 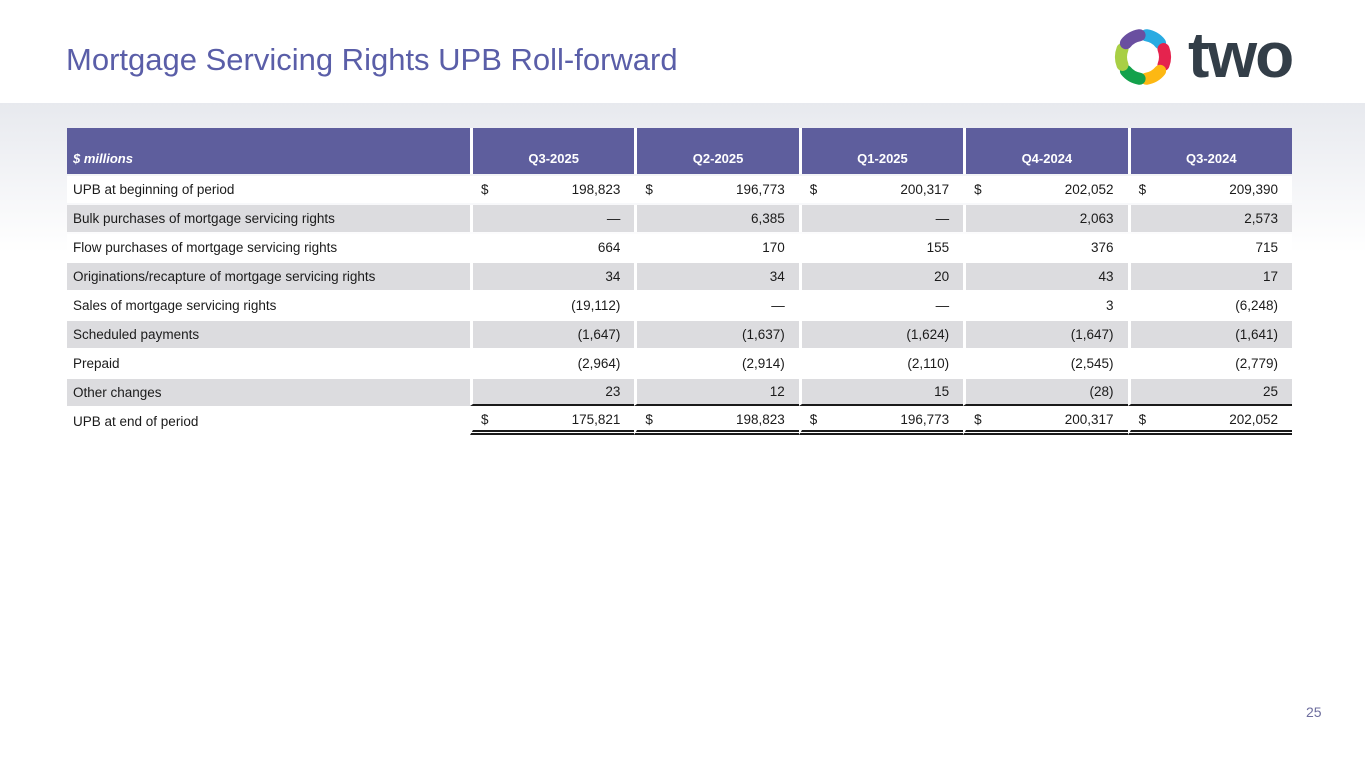 What do you see at coordinates (1045, 151) in the screenshot?
I see `column-header-q4-2024: Q4-2024` at bounding box center [1045, 151].